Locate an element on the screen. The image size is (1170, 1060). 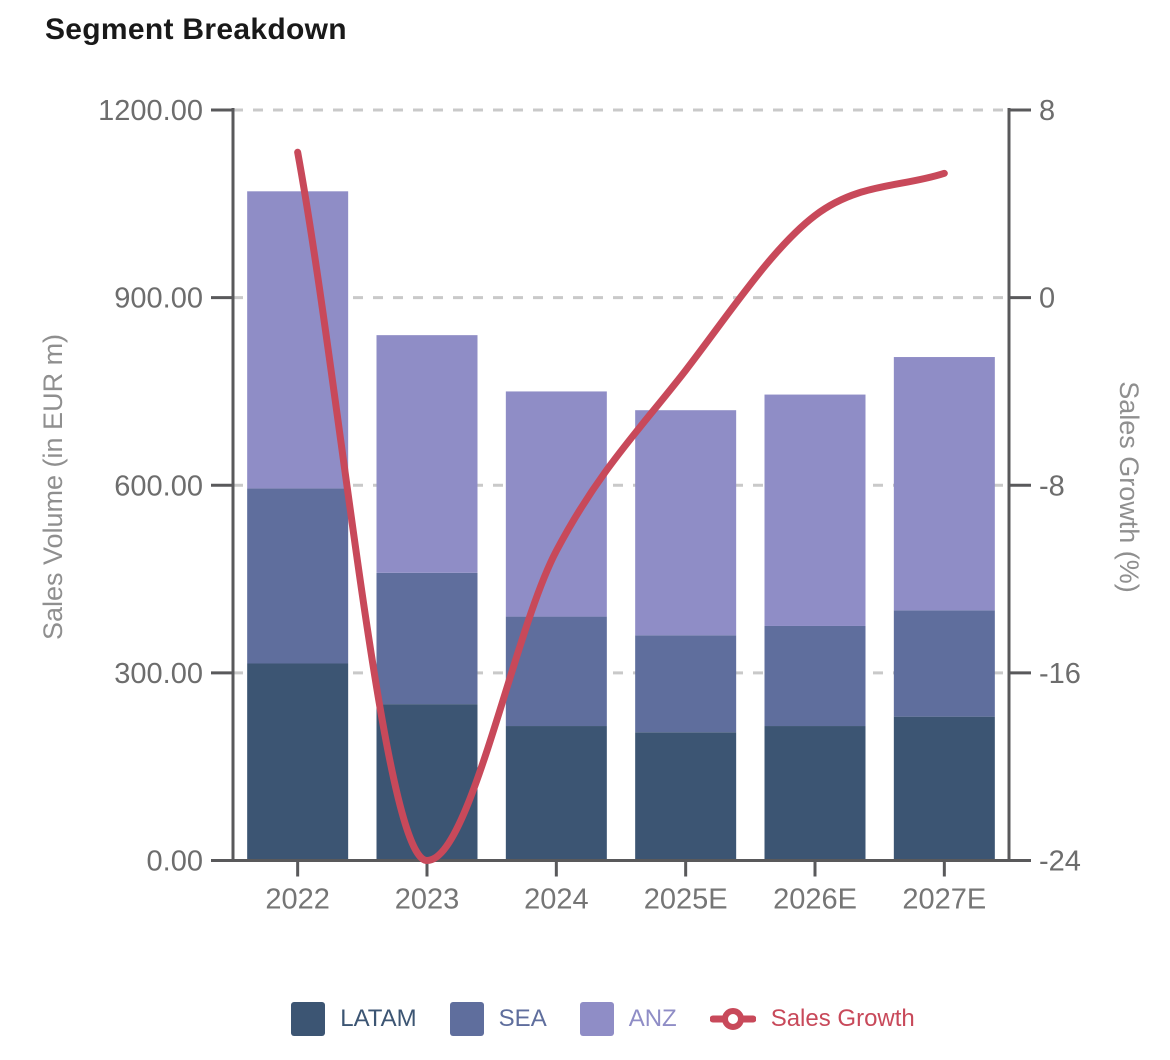
legend-ring is located at coordinates (732, 1019).